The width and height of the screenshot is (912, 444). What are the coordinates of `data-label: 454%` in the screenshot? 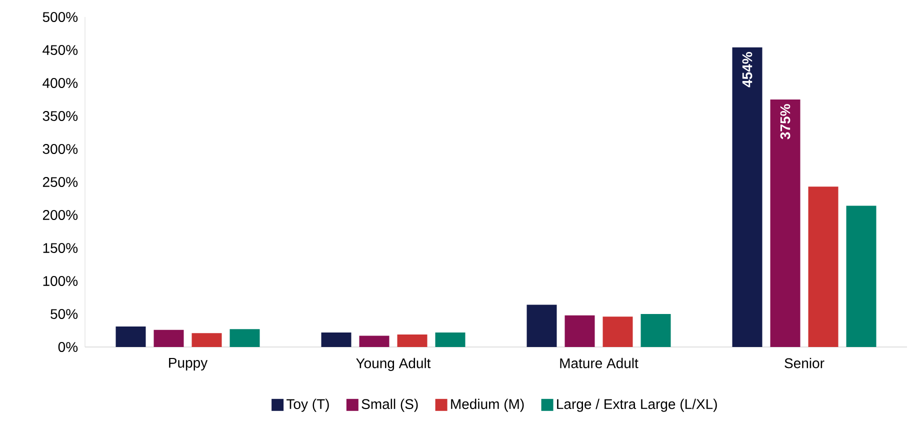 It's located at (747, 70).